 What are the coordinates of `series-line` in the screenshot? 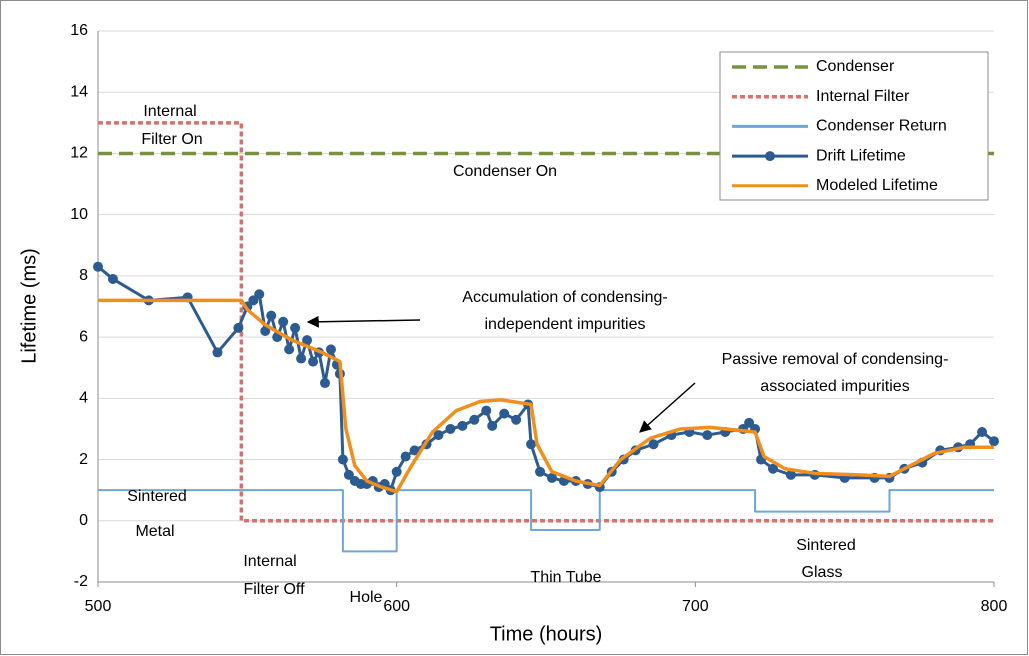 It's located at (546, 521).